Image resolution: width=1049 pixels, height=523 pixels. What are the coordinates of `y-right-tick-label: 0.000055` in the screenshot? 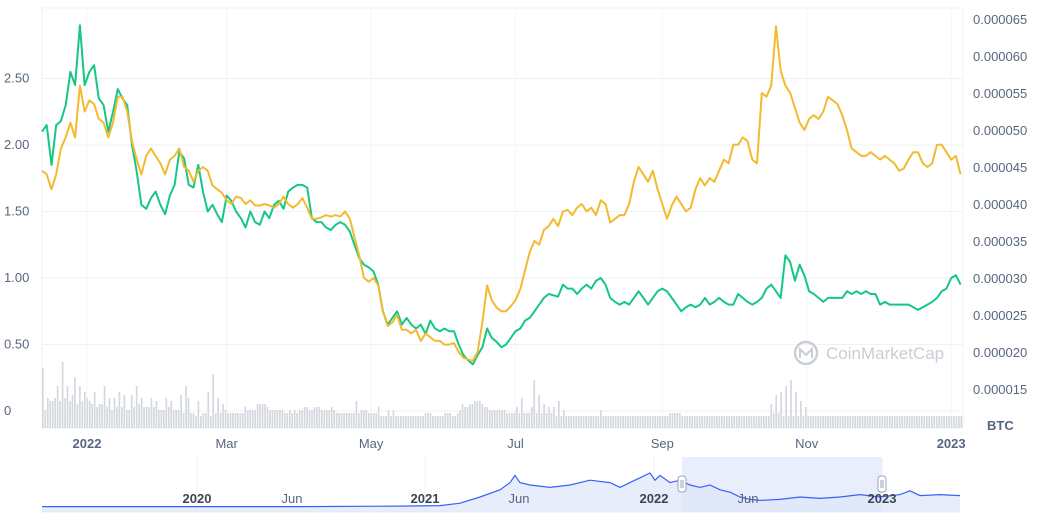 It's located at (1000, 93).